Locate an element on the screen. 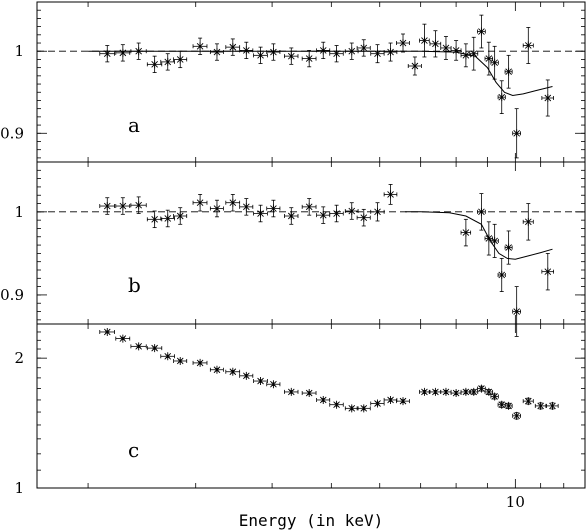 This screenshot has width=588, height=532. panel-b-model-curve is located at coordinates (479, 235).